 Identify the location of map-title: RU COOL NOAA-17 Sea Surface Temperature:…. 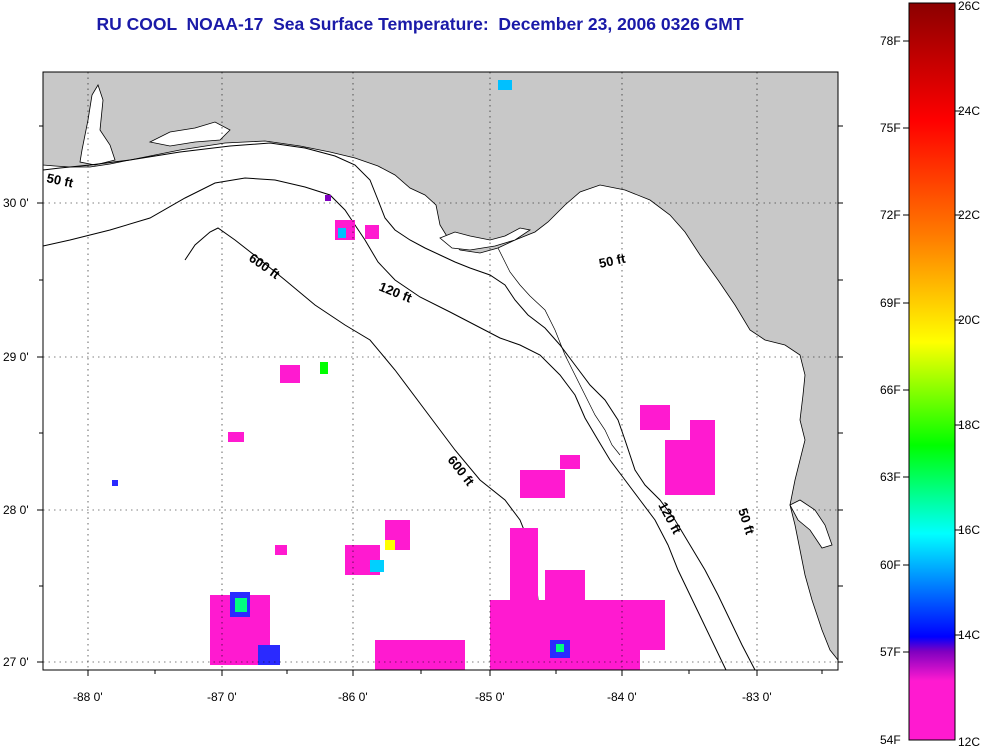
(420, 24).